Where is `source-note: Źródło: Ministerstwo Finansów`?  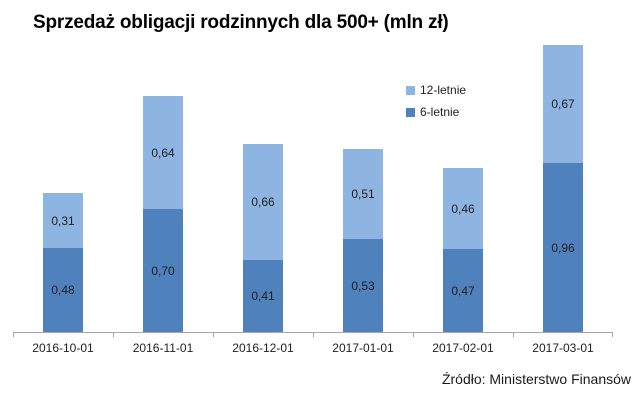
source-note: Źródło: Ministerstwo Finansów is located at coordinates (536, 379).